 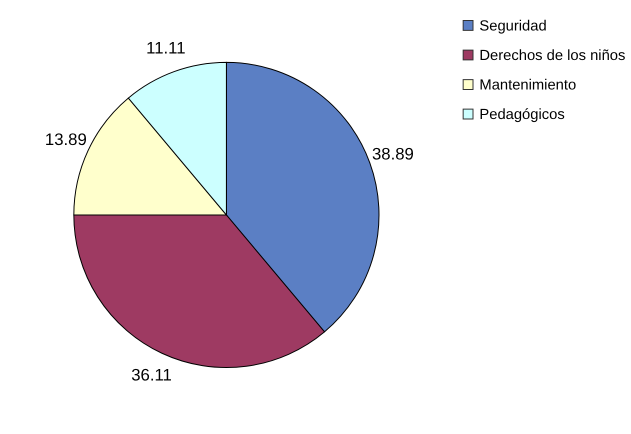 I want to click on data-label: 11.11, so click(x=166, y=48).